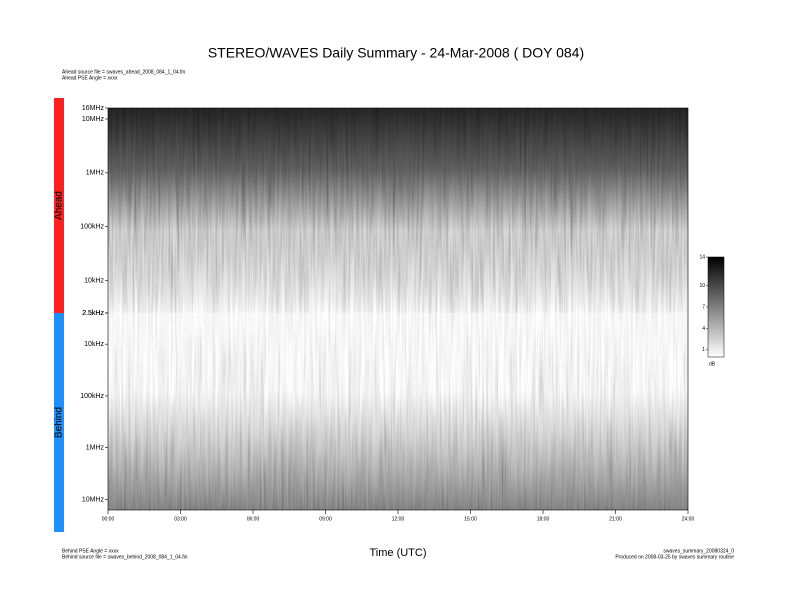 Image resolution: width=792 pixels, height=612 pixels. Describe the element at coordinates (703, 329) in the screenshot. I see `colorbar-tick-label: 4` at that location.